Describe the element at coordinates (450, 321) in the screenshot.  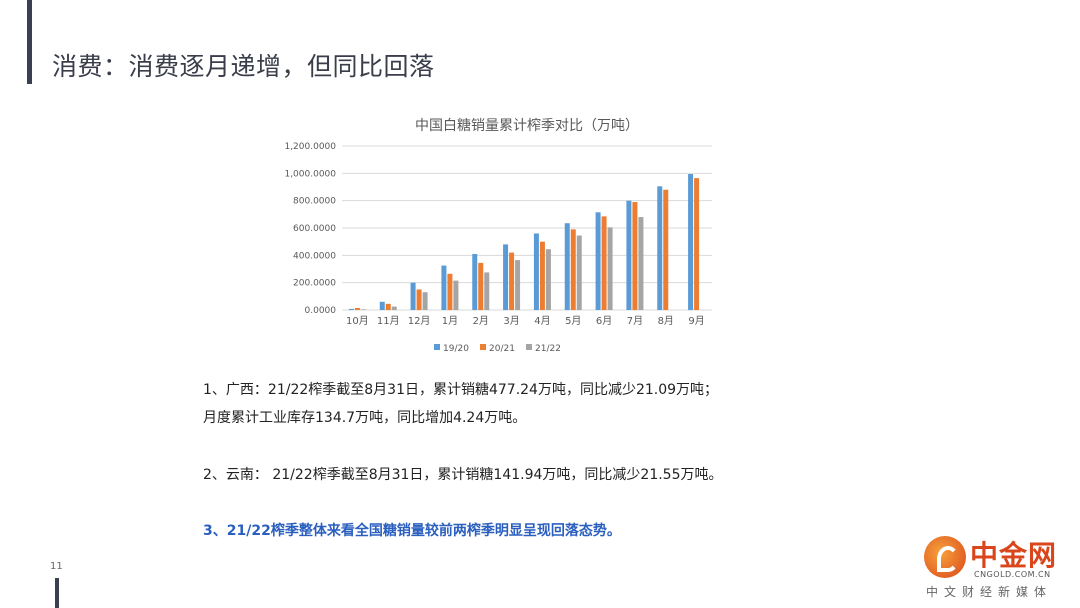
I see `x-tick-label: 1月` at that location.